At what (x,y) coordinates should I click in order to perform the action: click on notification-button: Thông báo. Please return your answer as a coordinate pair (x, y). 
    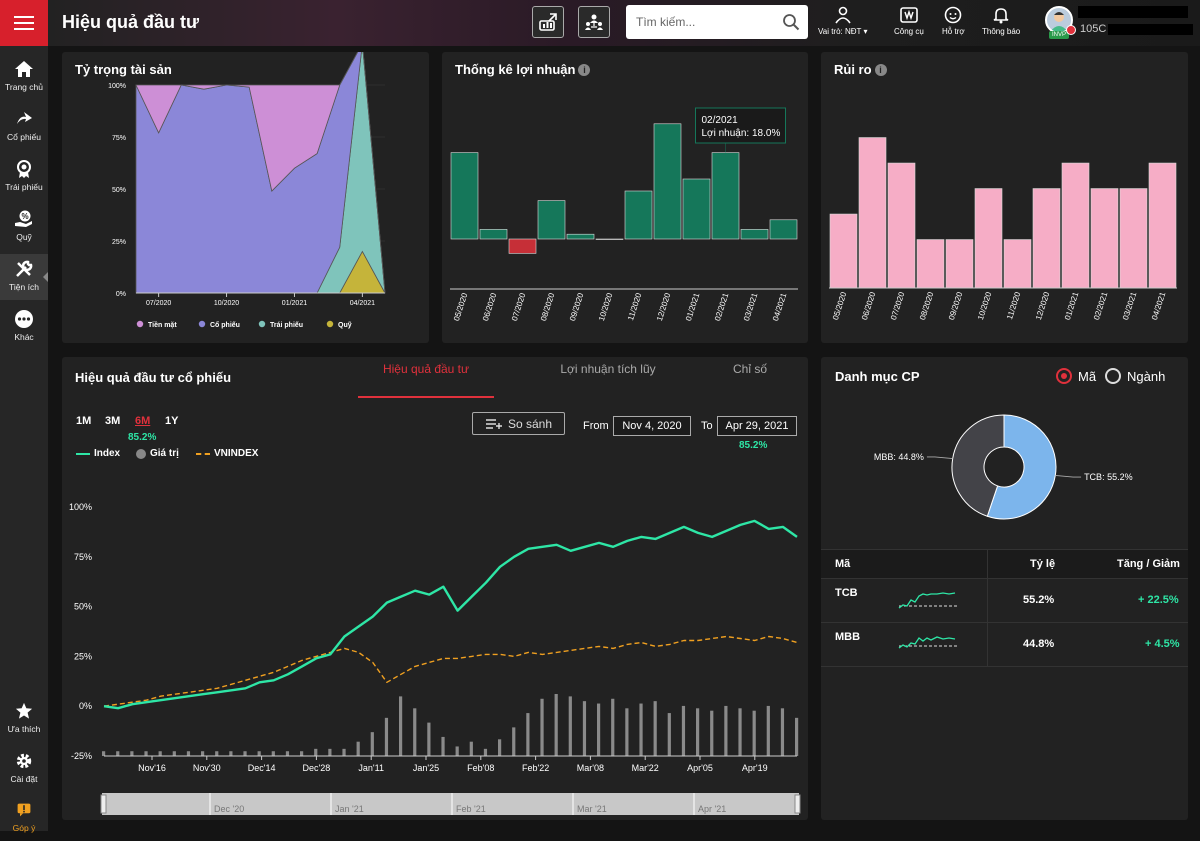
    Looking at the image, I should click on (1001, 21).